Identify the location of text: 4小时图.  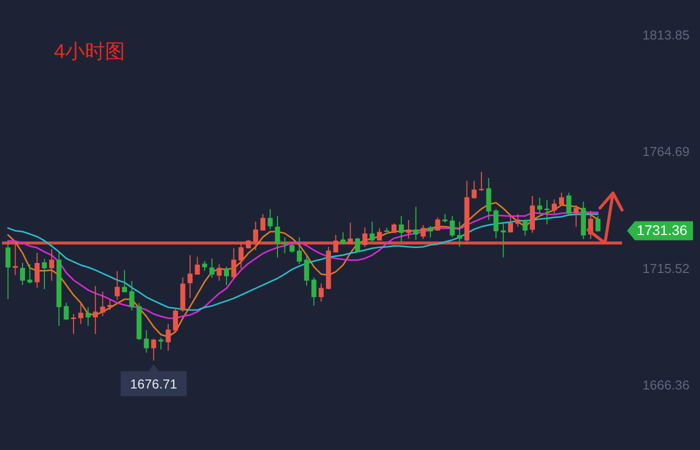
(90, 52).